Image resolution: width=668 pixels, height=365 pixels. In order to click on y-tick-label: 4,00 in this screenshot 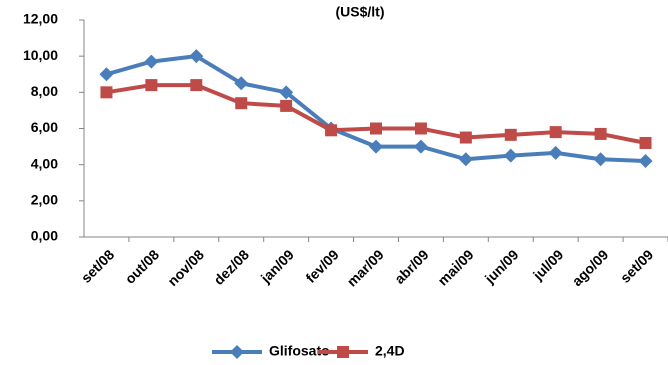, I will do `click(44, 163)`.